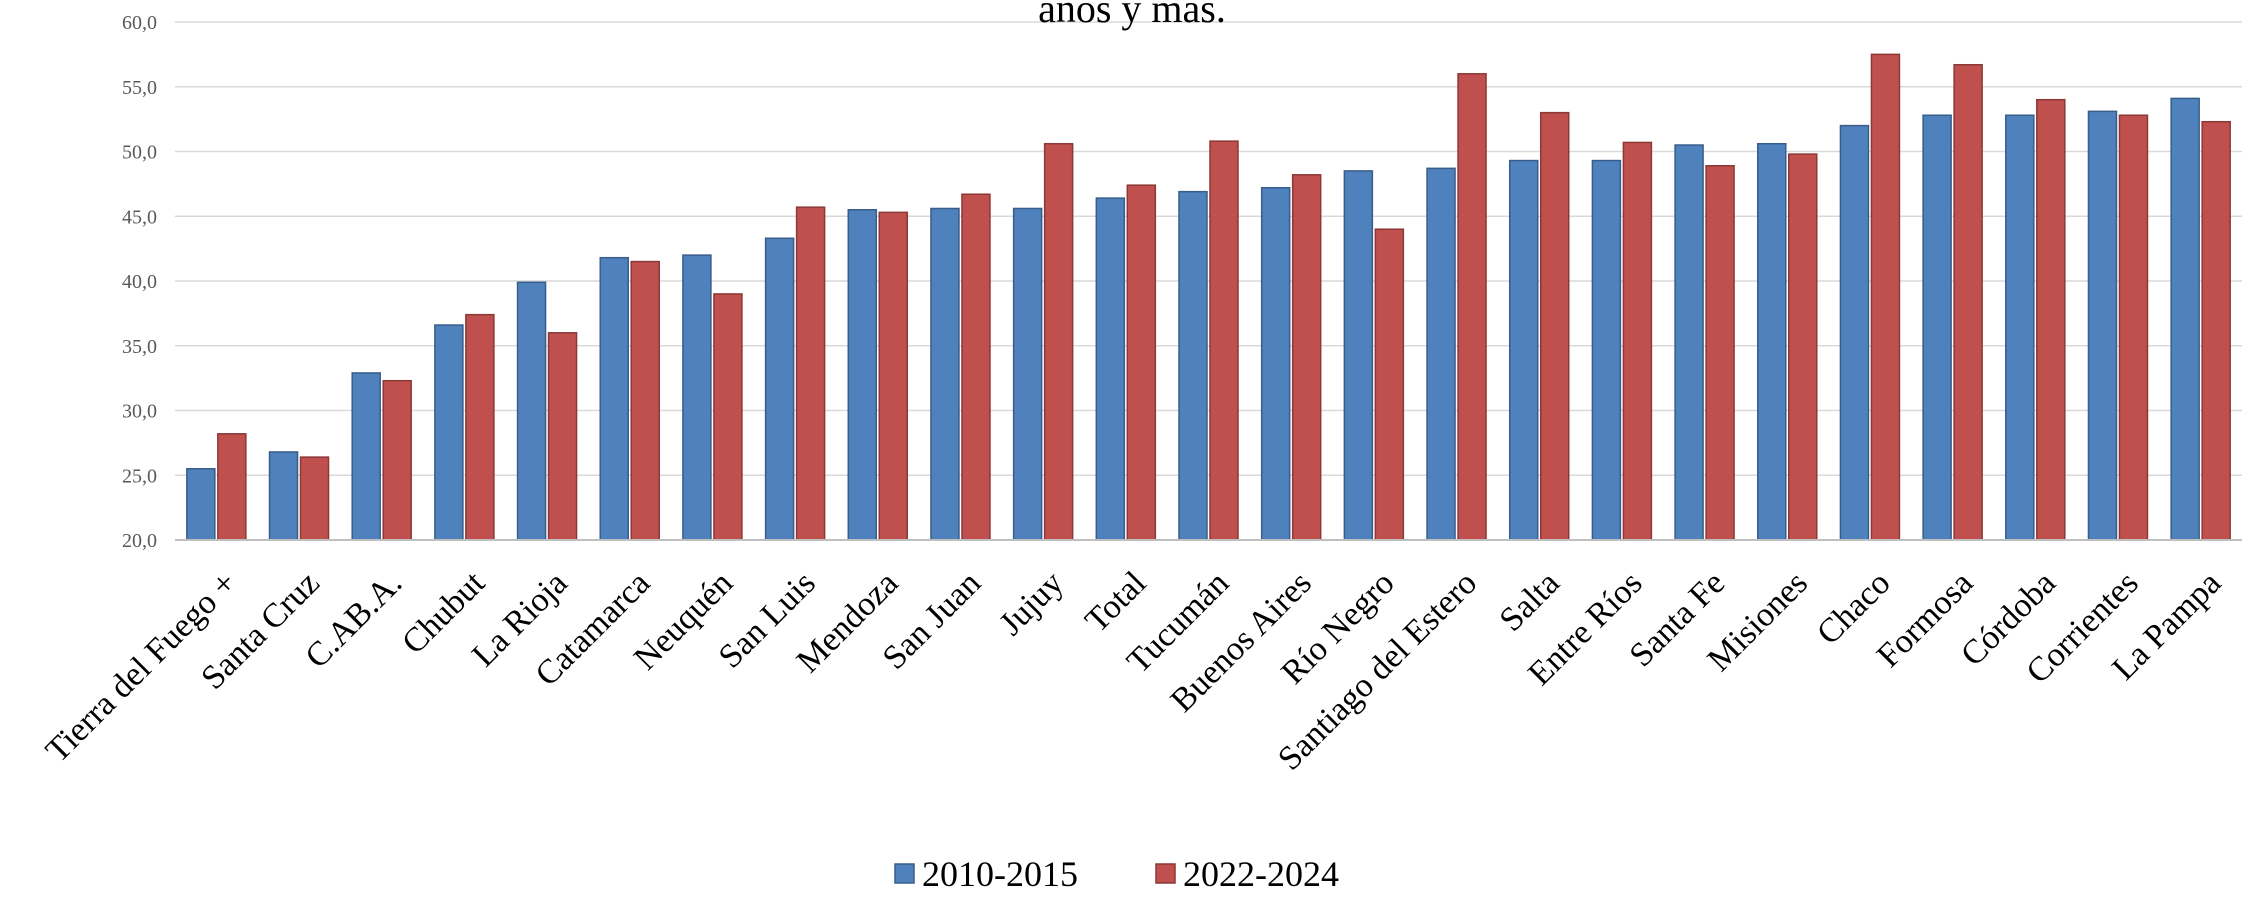 This screenshot has width=2242, height=899. Describe the element at coordinates (1261, 874) in the screenshot. I see `legend-label: 2022-2024` at that location.